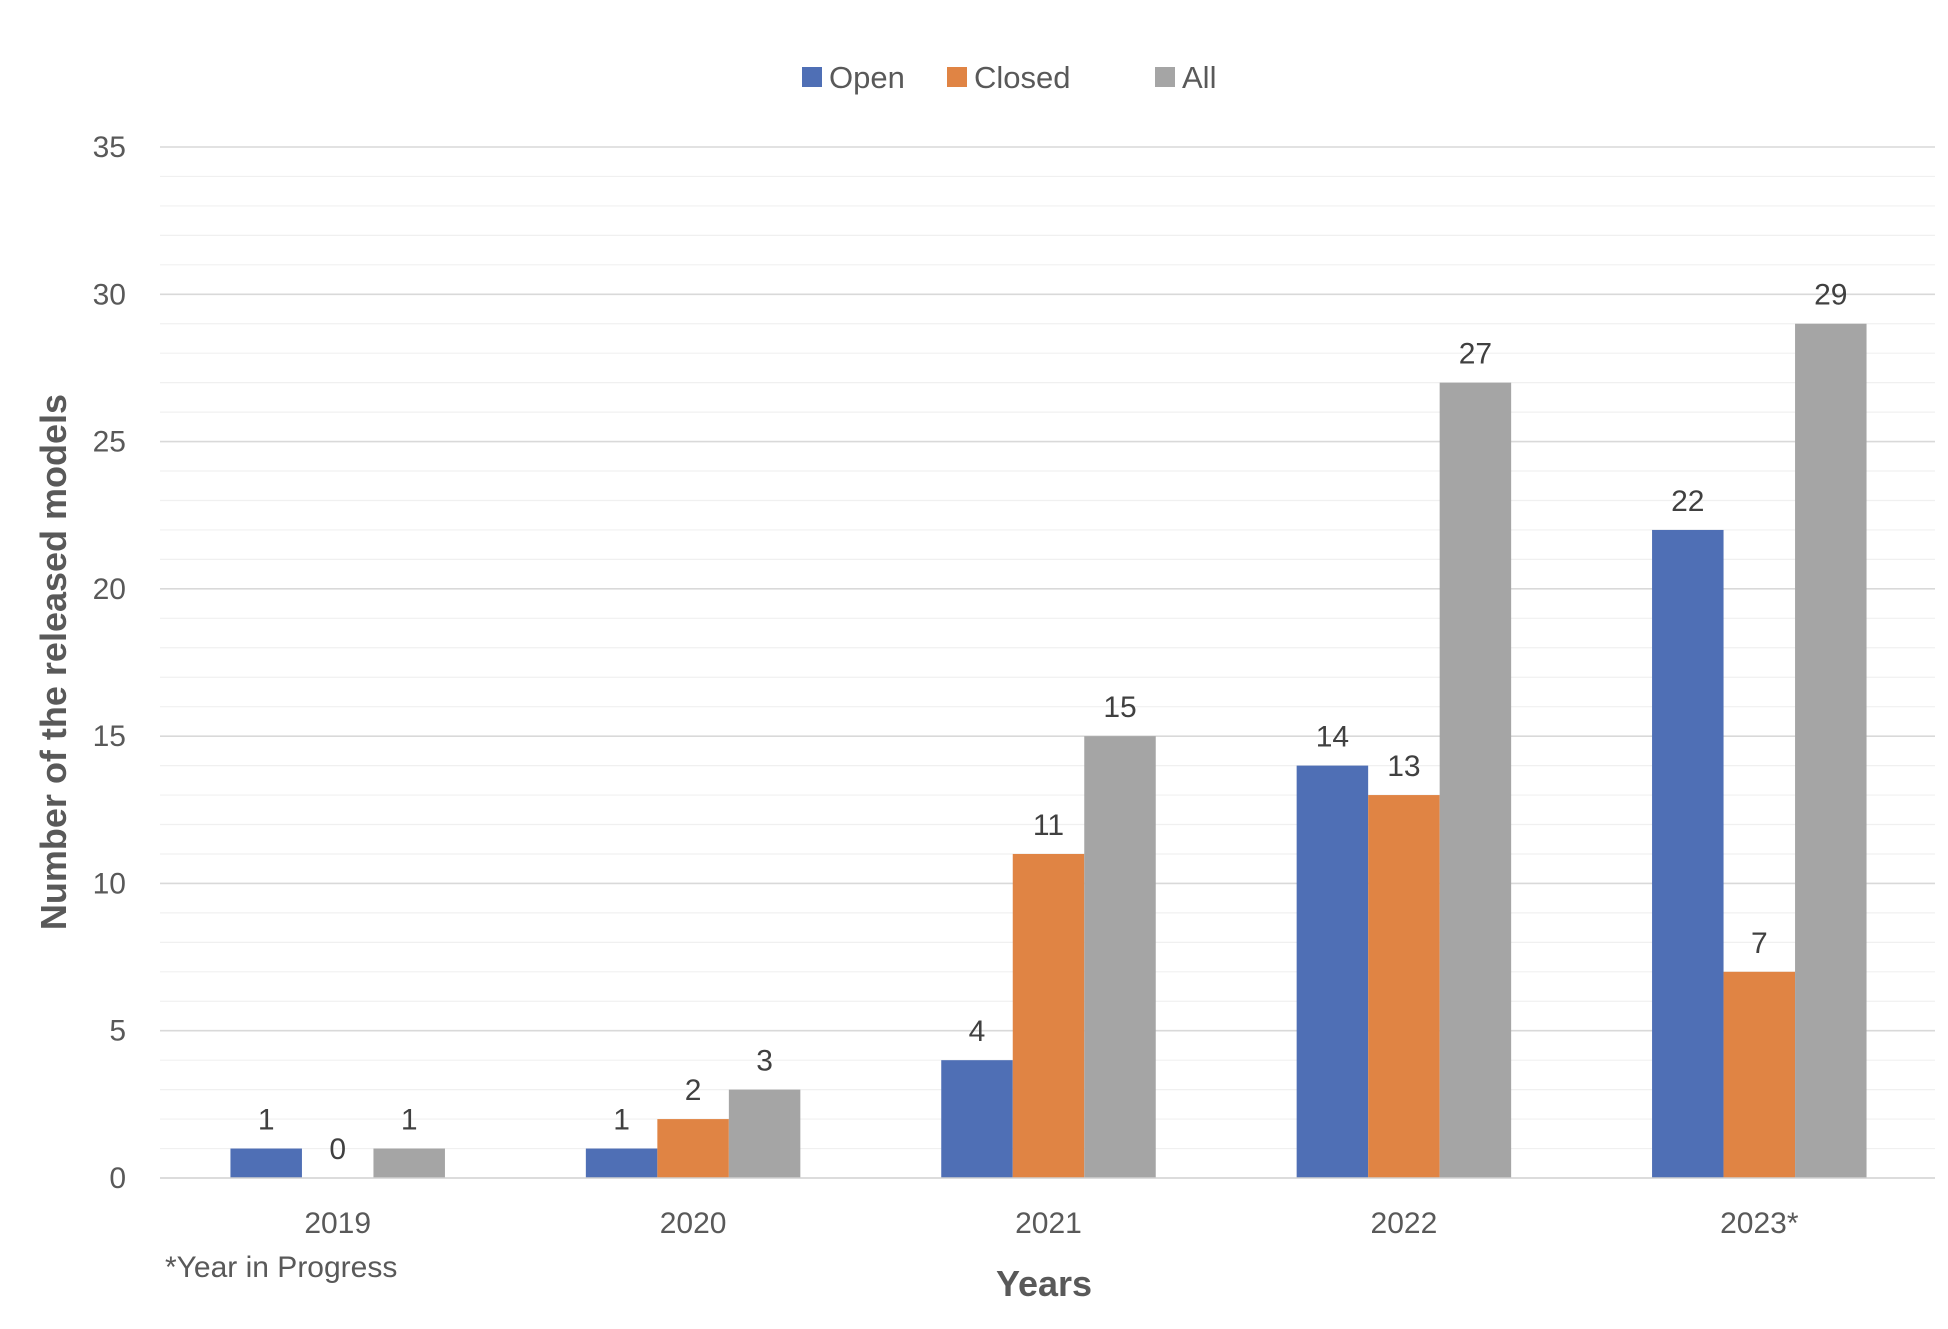 The width and height of the screenshot is (1948, 1329). Describe the element at coordinates (1475, 354) in the screenshot. I see `data-label-all-2022: 27` at that location.